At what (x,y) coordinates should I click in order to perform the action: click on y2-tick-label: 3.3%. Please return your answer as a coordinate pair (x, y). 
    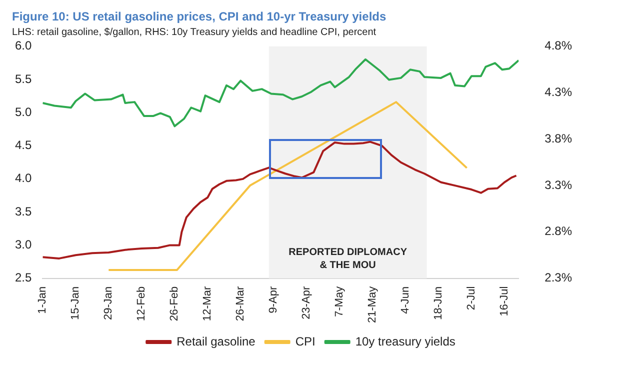
    Looking at the image, I should click on (558, 185).